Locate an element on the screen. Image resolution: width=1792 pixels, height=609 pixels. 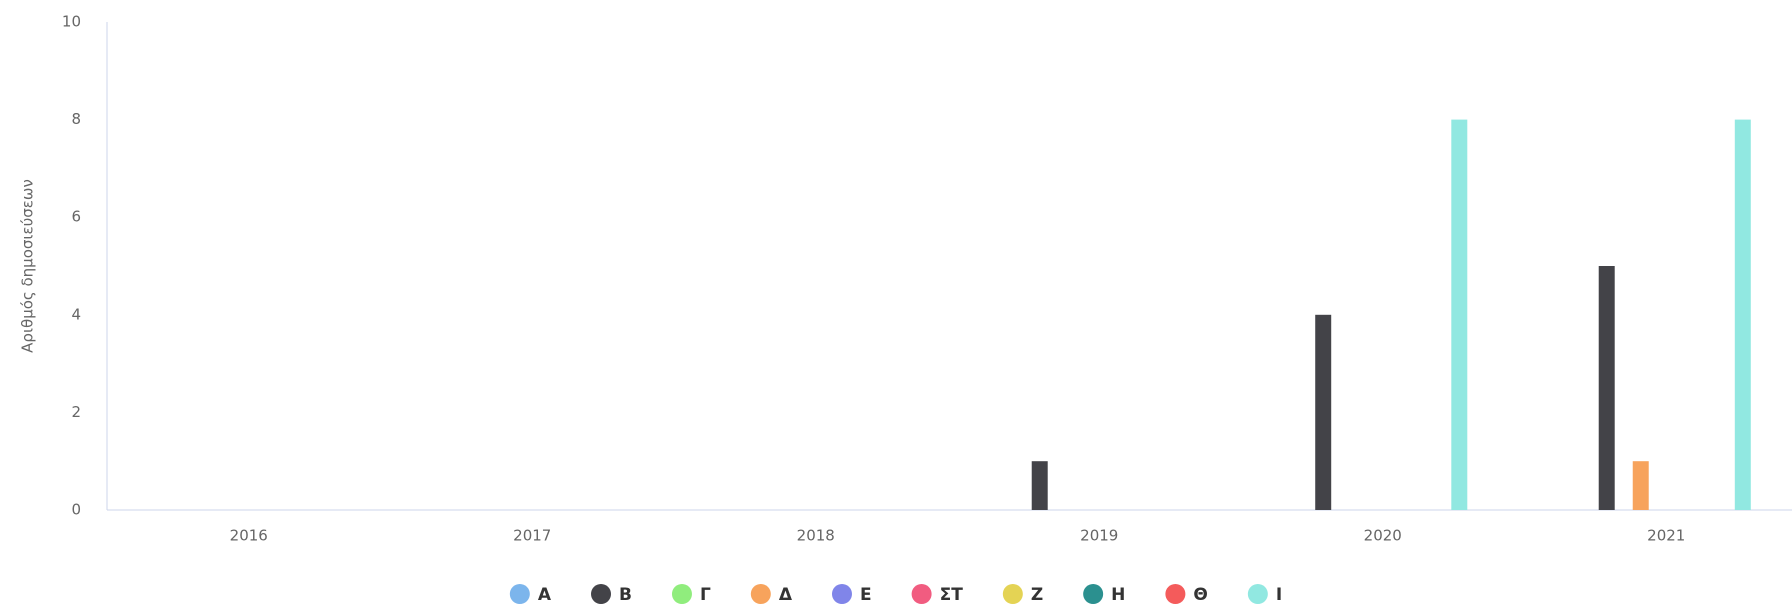
y-tick-label: 8 is located at coordinates (76, 119).